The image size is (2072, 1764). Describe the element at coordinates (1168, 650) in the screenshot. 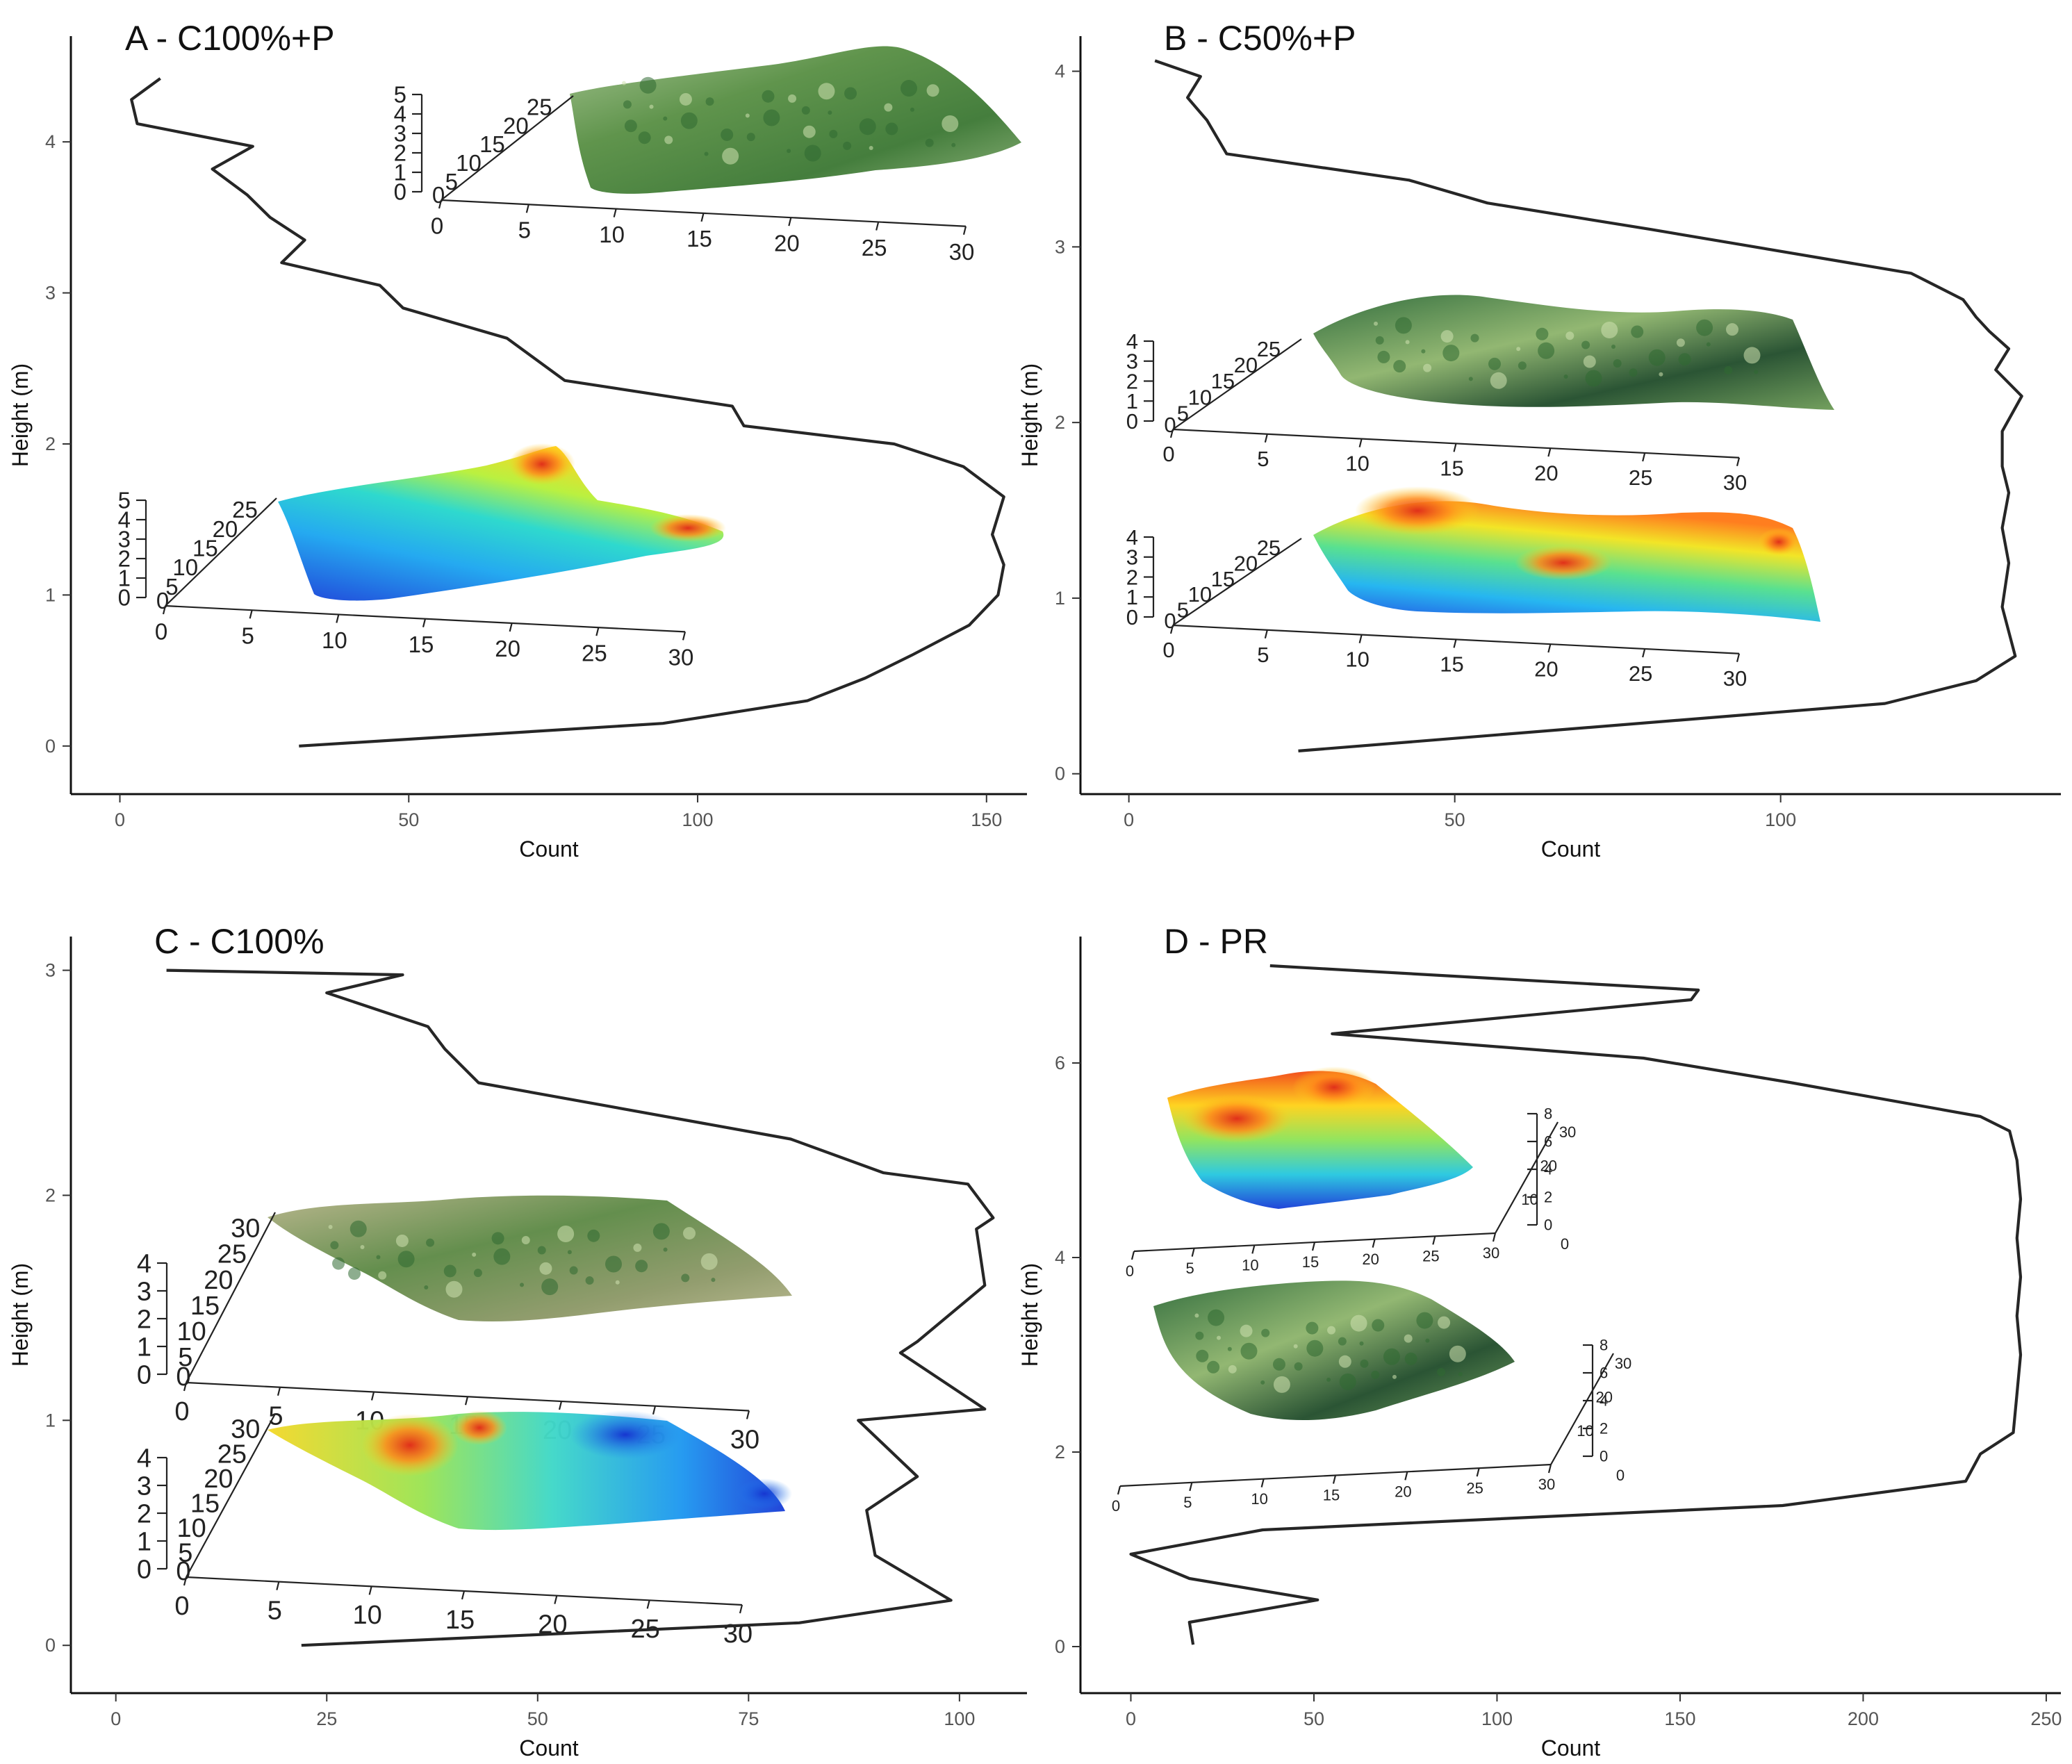

I see `inset-x-tick-label: 0` at that location.